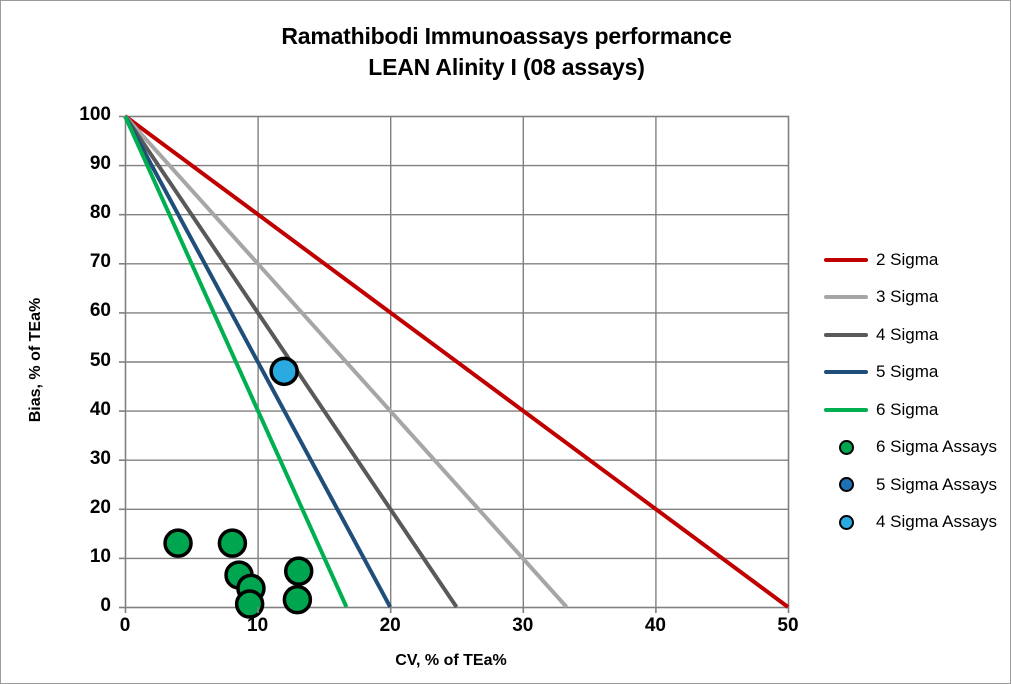 This screenshot has height=684, width=1011. I want to click on y-tick-label: 10, so click(100, 556).